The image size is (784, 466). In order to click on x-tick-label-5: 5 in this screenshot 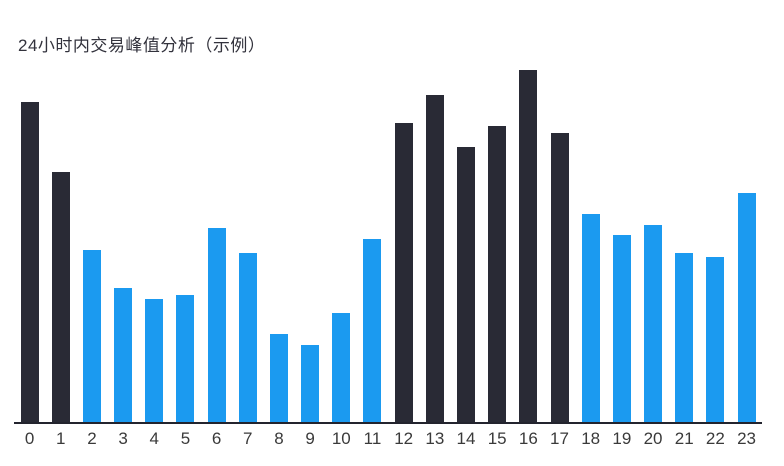, I will do `click(185, 438)`.